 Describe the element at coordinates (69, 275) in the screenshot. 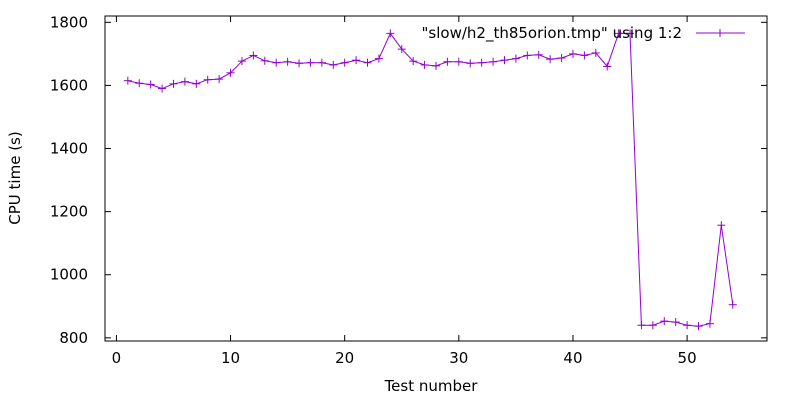

I see `y-tick-label: 1000` at that location.